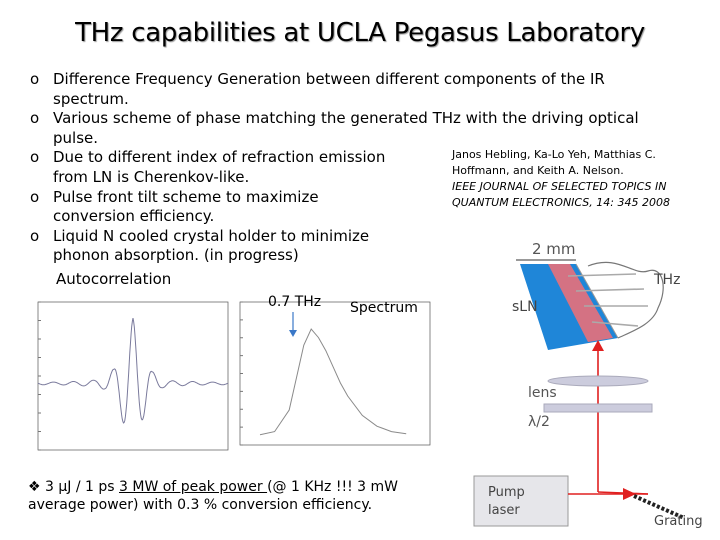  Describe the element at coordinates (542, 393) in the screenshot. I see `lens-label: lens` at that location.